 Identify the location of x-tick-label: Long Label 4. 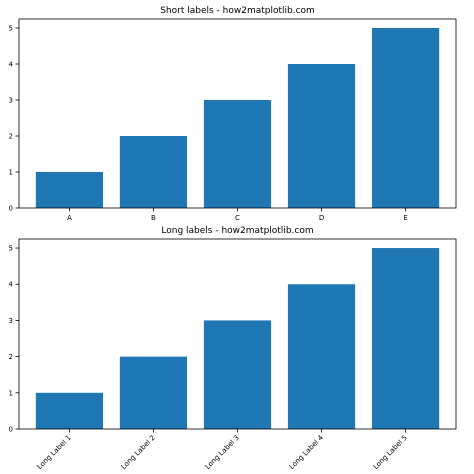
(307, 452).